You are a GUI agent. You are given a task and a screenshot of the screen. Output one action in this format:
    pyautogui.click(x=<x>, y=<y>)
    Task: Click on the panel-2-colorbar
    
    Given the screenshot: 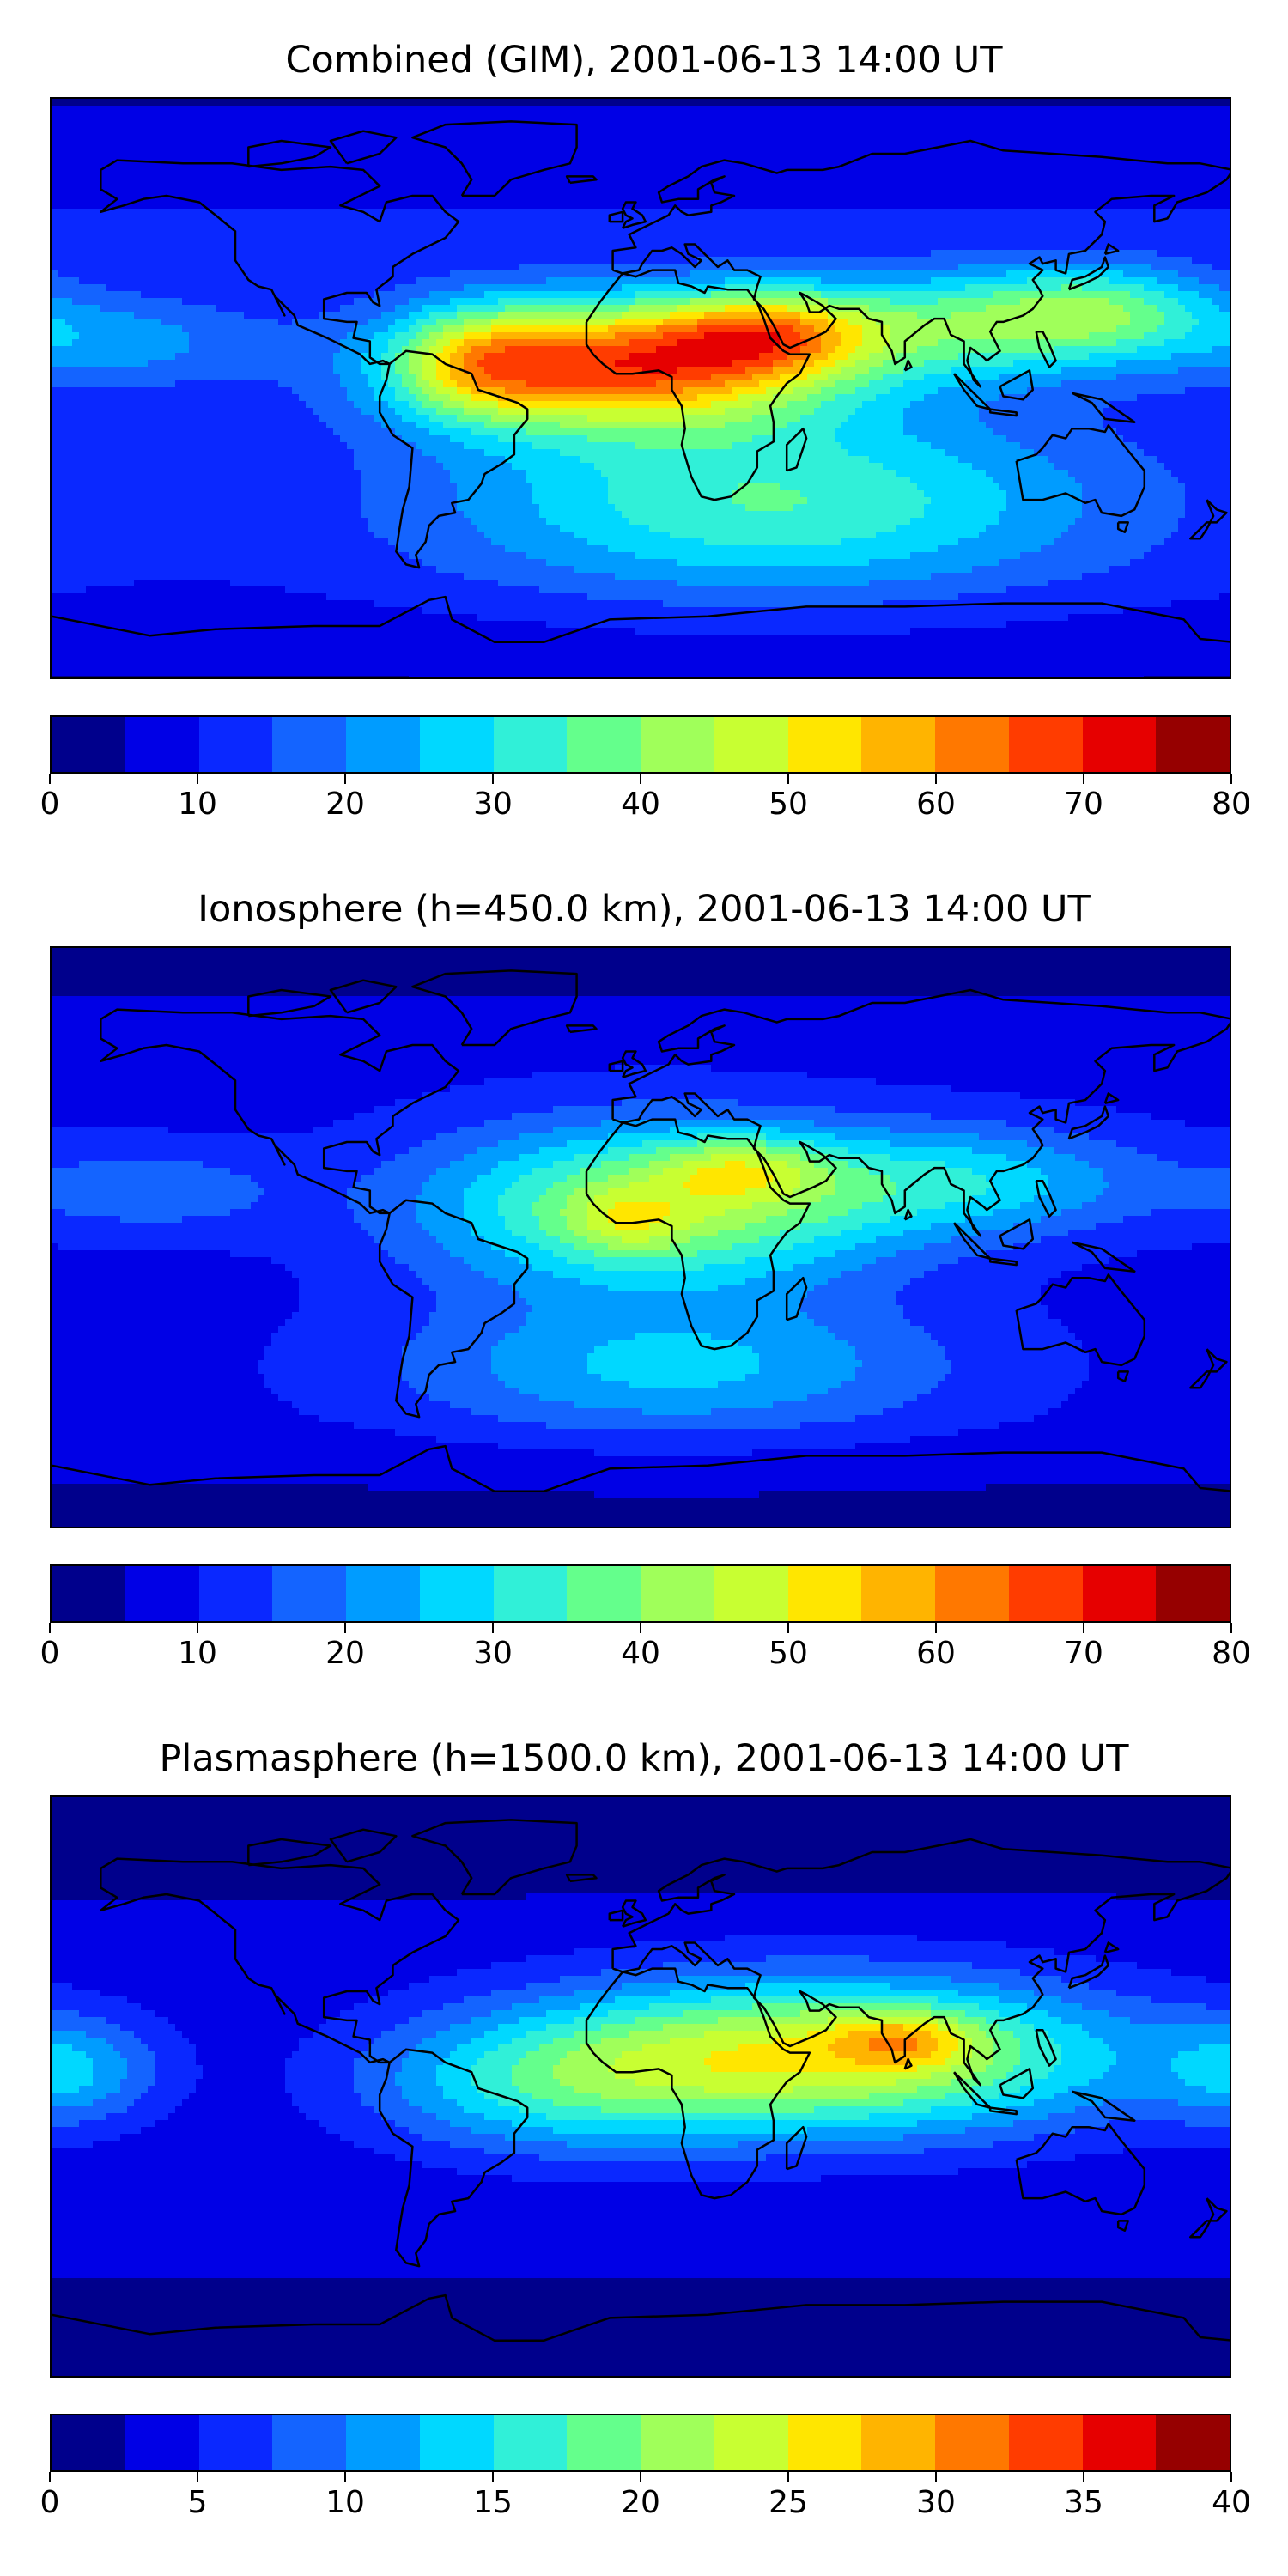 What is the action you would take?
    pyautogui.click(x=640, y=1594)
    